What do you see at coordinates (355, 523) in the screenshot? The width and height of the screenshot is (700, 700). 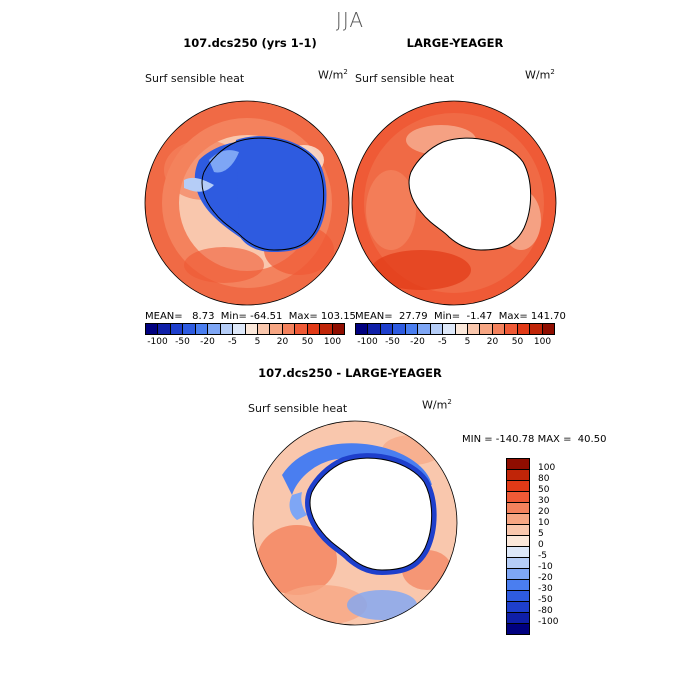 I see `panel3-map` at bounding box center [355, 523].